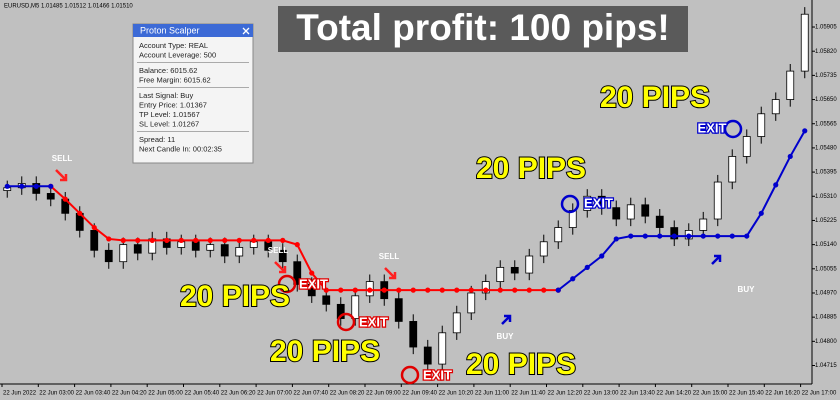 The width and height of the screenshot is (840, 400). What do you see at coordinates (93, 394) in the screenshot?
I see `x-tick-label: 22 Jun 03:40` at bounding box center [93, 394].